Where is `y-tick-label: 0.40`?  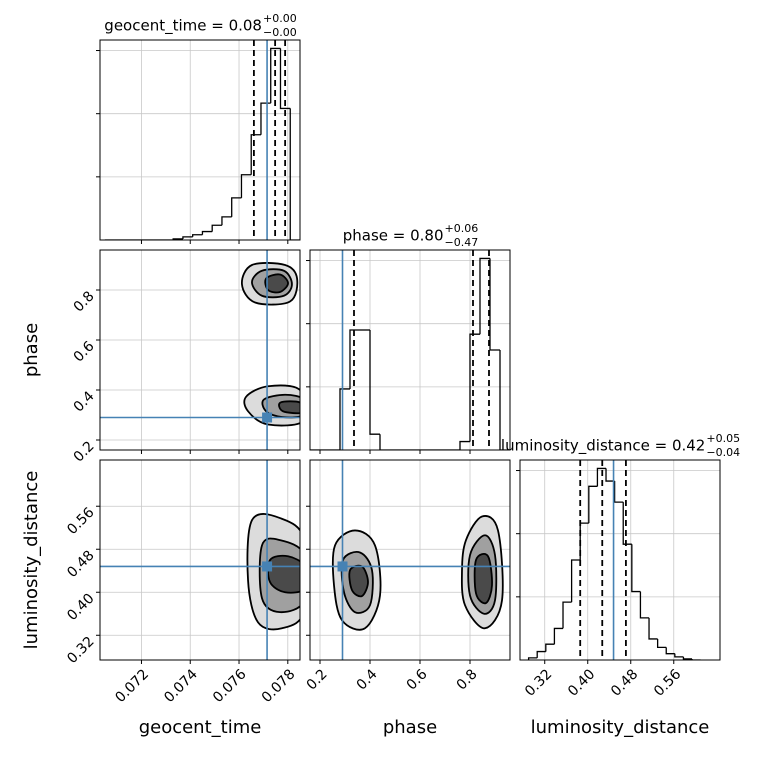
y-tick-label: 0.40 is located at coordinates (80, 607).